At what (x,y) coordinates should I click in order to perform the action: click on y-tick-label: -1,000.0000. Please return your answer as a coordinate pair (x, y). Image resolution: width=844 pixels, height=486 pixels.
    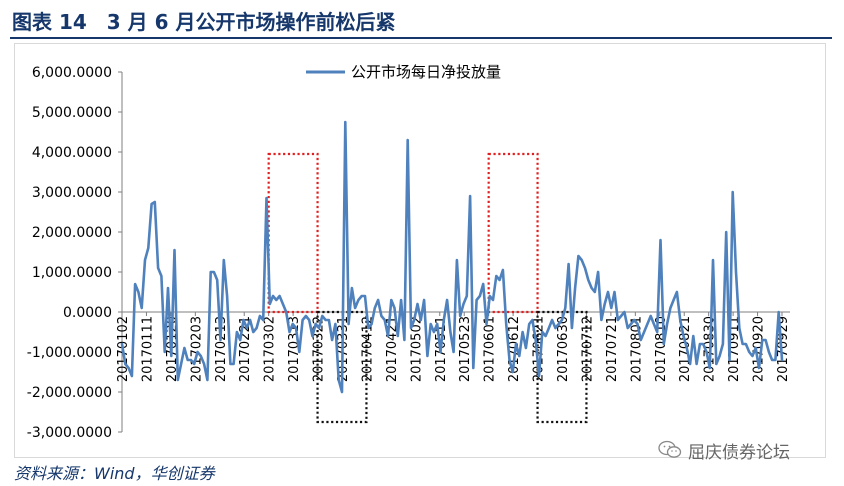
    Looking at the image, I should click on (69, 353).